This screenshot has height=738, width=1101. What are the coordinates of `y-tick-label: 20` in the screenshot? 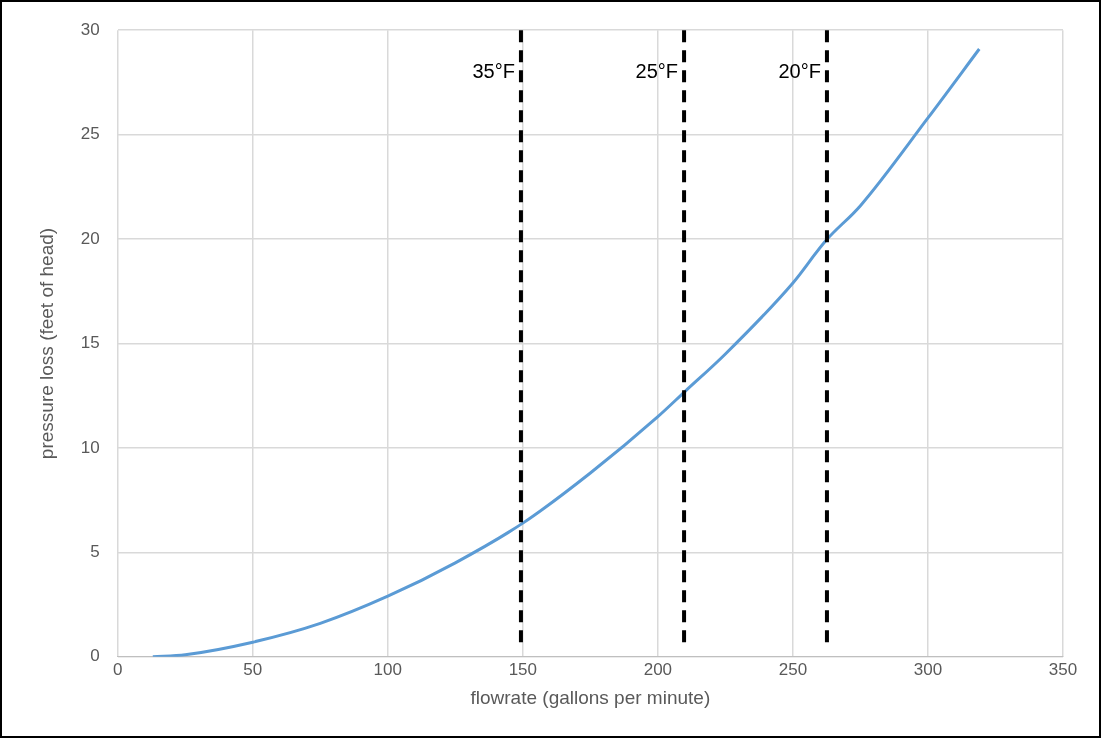 It's located at (90, 238).